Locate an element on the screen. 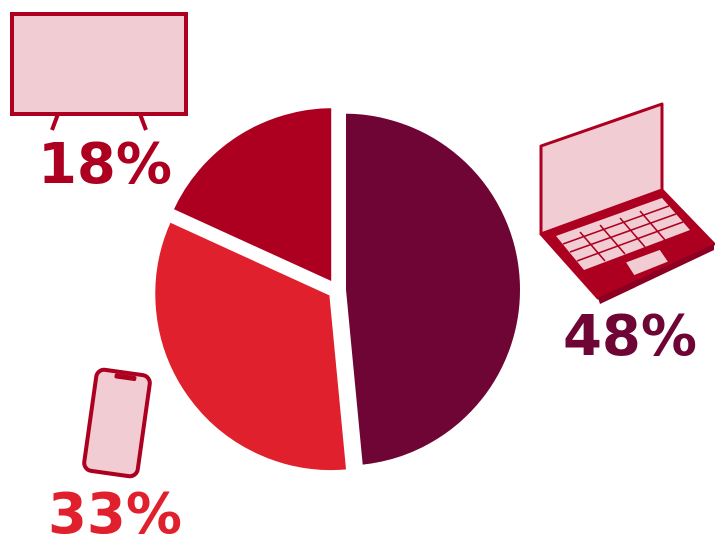  laptop-icon is located at coordinates (627, 203).